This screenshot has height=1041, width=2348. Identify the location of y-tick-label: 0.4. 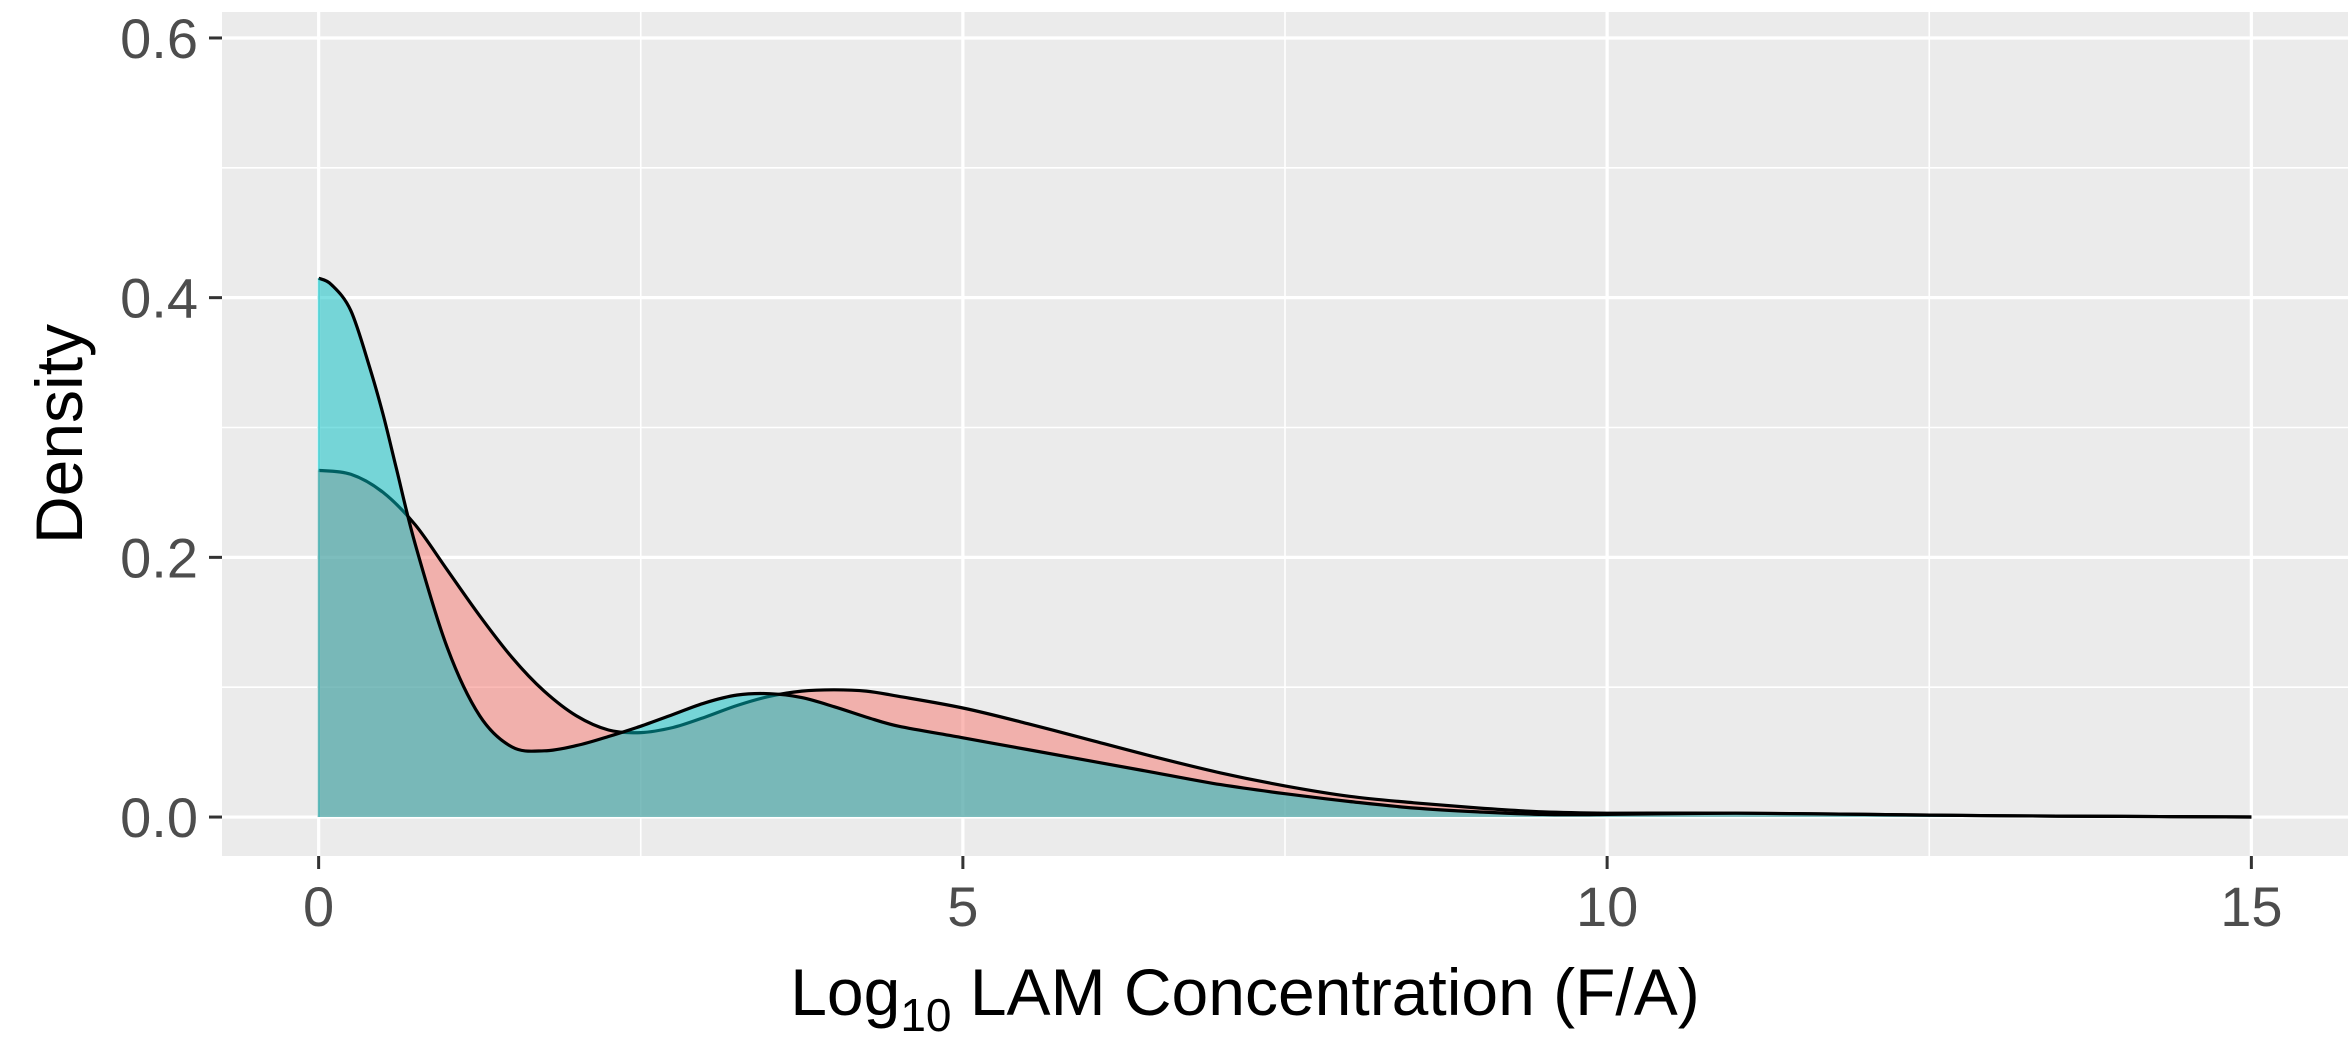
(159, 298).